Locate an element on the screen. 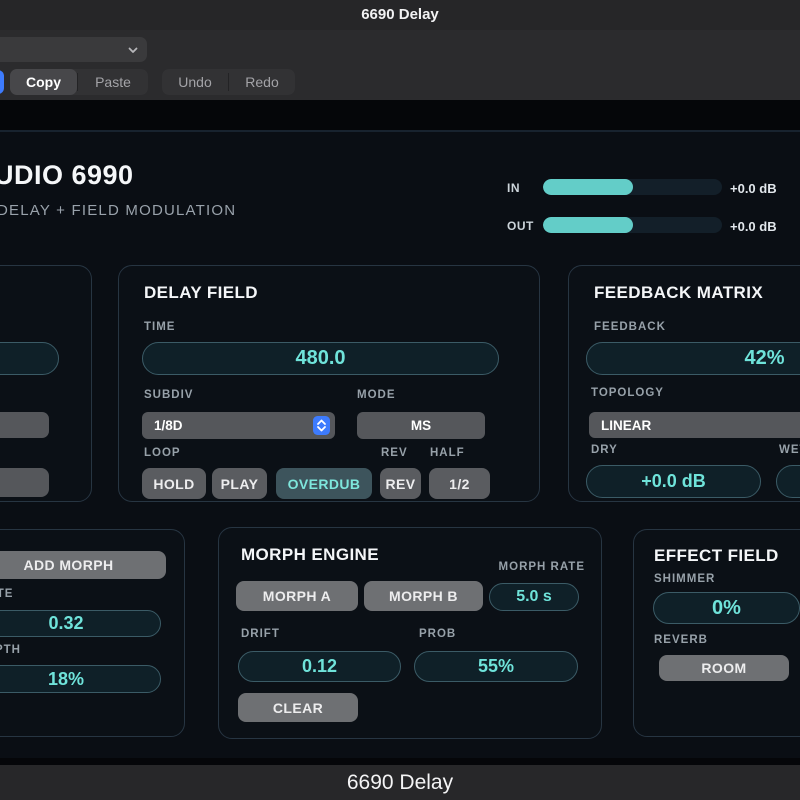  morph-engine-title: MORPH ENGINE is located at coordinates (310, 554).